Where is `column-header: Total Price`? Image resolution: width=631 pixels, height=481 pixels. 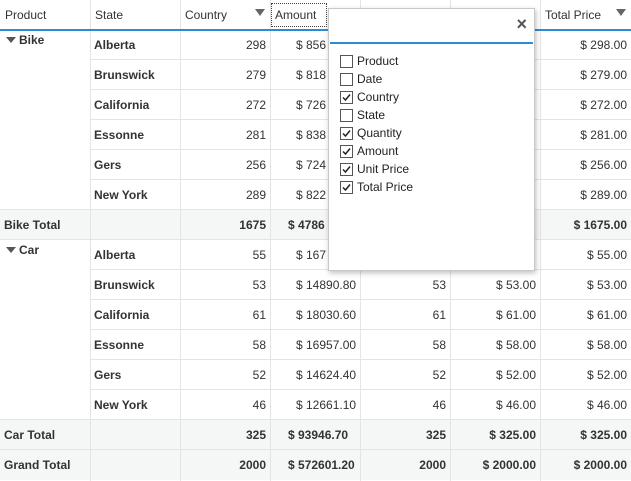 column-header: Total Price is located at coordinates (573, 15).